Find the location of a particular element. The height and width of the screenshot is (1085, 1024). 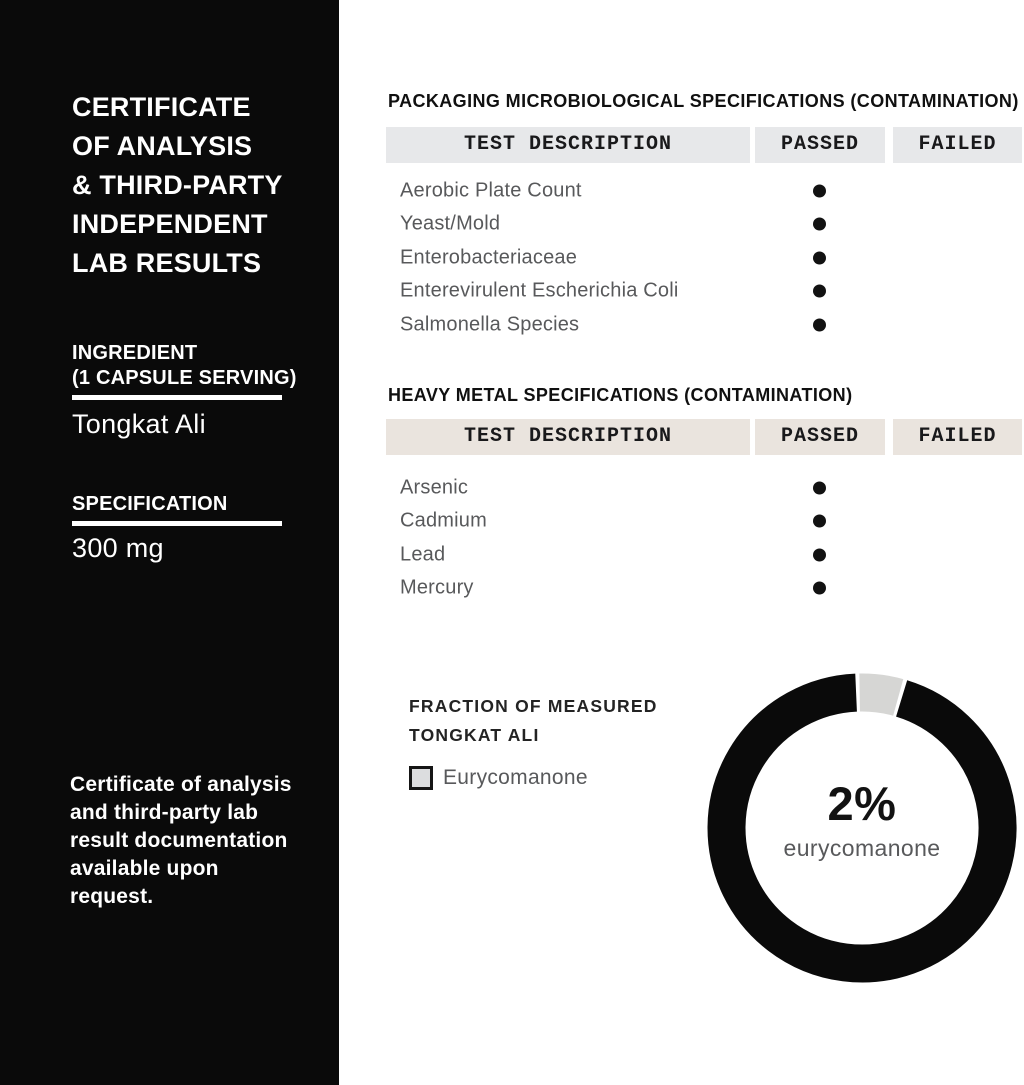

table1-header: TEST DESCRIPTION PASSED FAILED is located at coordinates (704, 145).